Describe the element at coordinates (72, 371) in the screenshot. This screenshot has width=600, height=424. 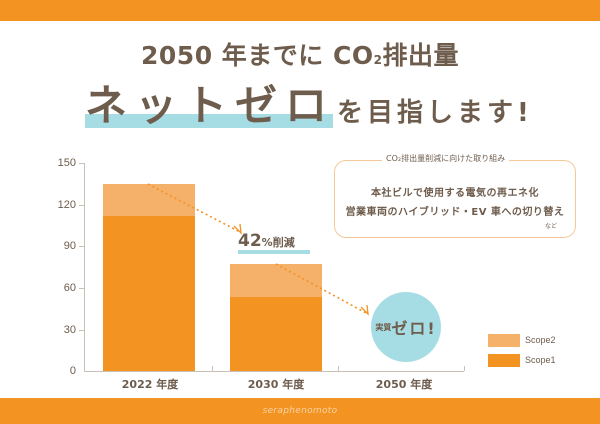
I see `y-tick: 0` at that location.